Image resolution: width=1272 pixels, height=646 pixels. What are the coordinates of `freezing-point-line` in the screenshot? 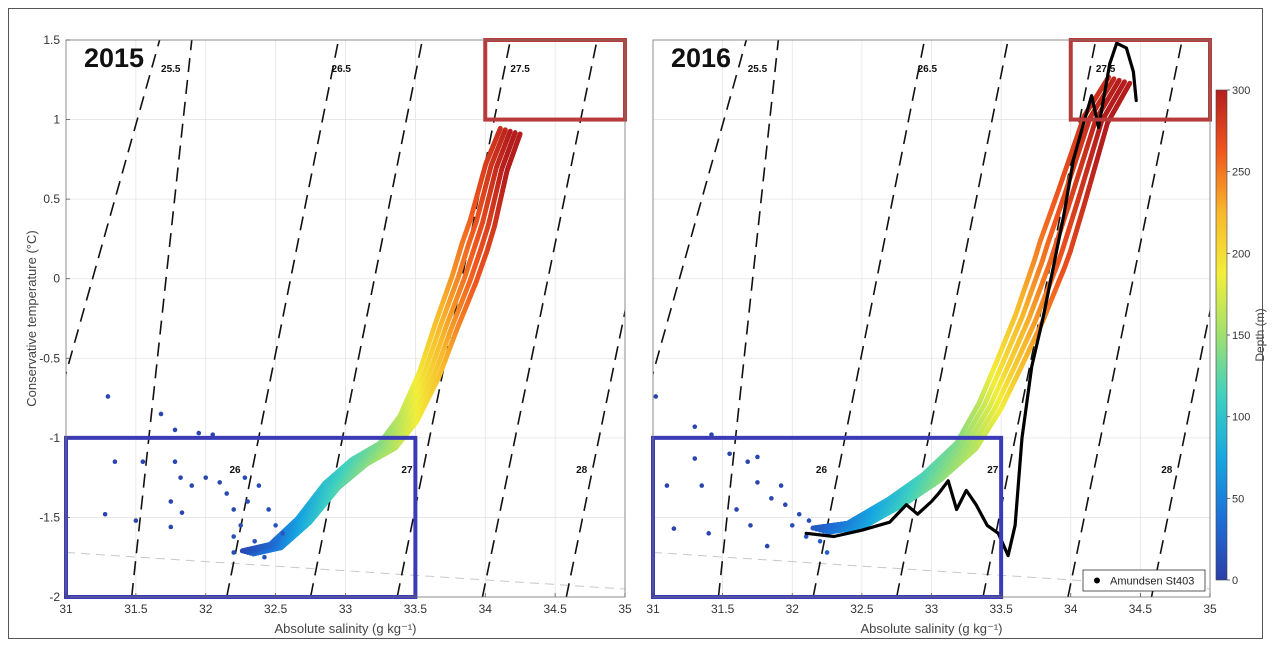 It's located at (345, 570).